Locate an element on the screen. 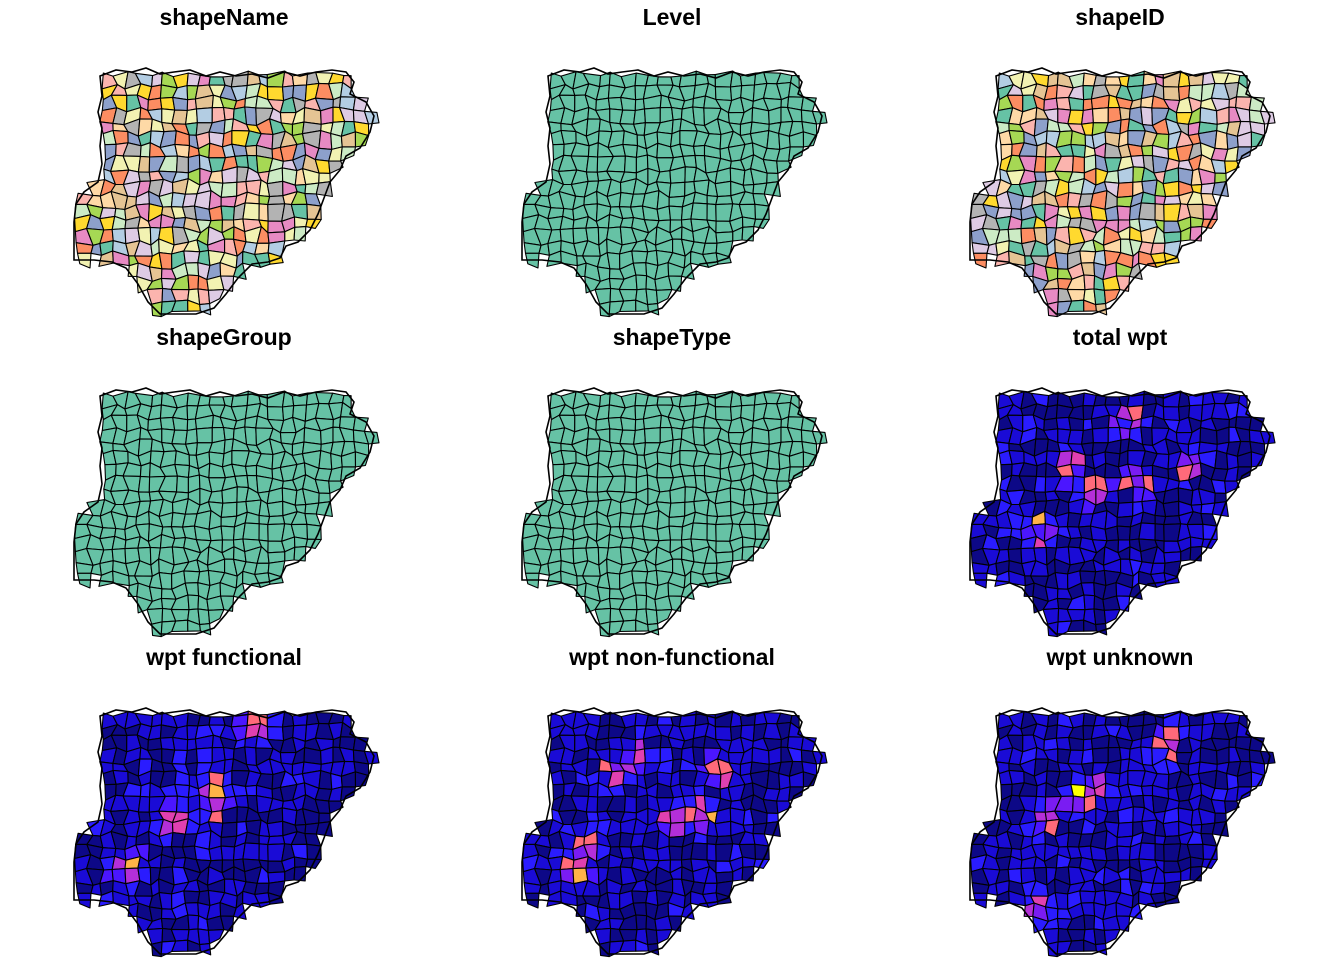 Image resolution: width=1344 pixels, height=960 pixels. map-panel-level: Level is located at coordinates (672, 160).